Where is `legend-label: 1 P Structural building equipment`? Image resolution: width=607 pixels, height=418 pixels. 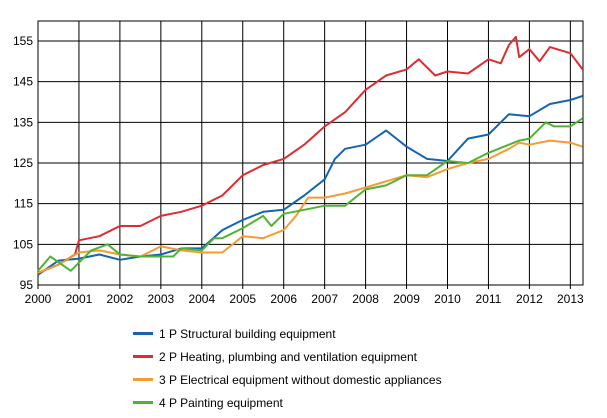 legend-label: 1 P Structural building equipment is located at coordinates (247, 333).